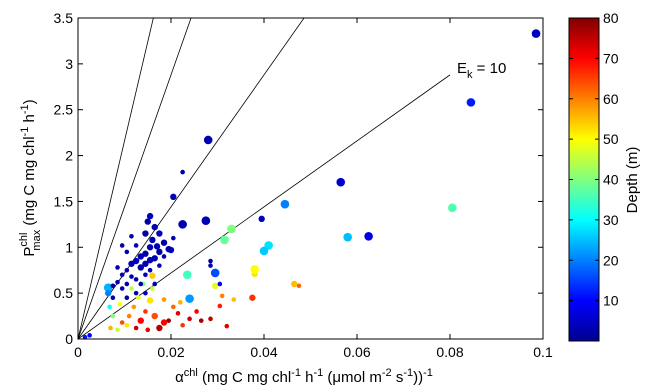 The width and height of the screenshot is (648, 389). Describe the element at coordinates (490, 68) in the screenshot. I see `ek-label-value: = 10` at that location.